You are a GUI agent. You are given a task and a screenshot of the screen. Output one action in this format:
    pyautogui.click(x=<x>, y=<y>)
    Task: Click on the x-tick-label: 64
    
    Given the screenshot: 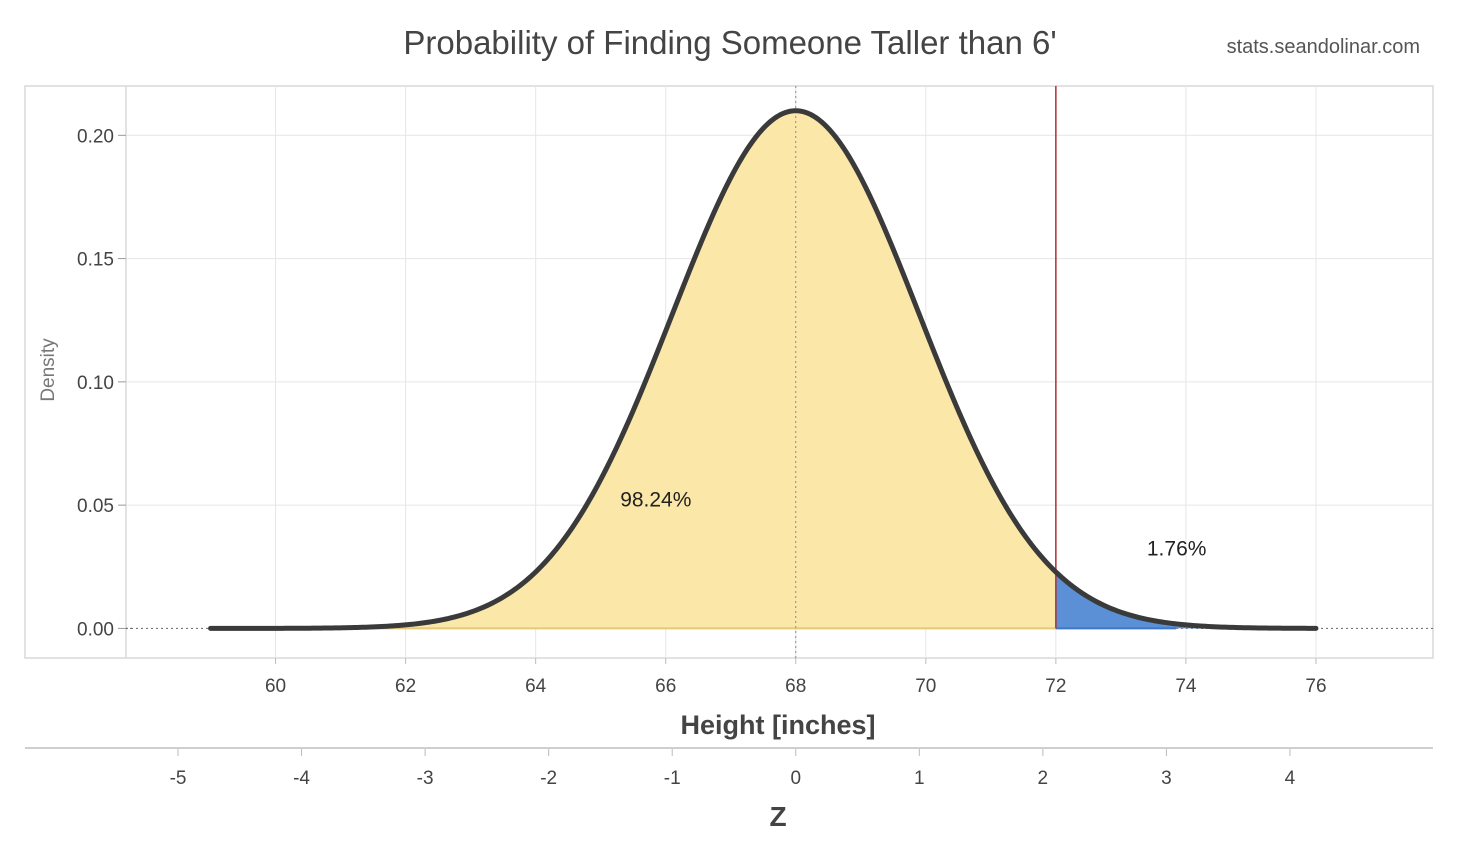 What is the action you would take?
    pyautogui.click(x=536, y=686)
    